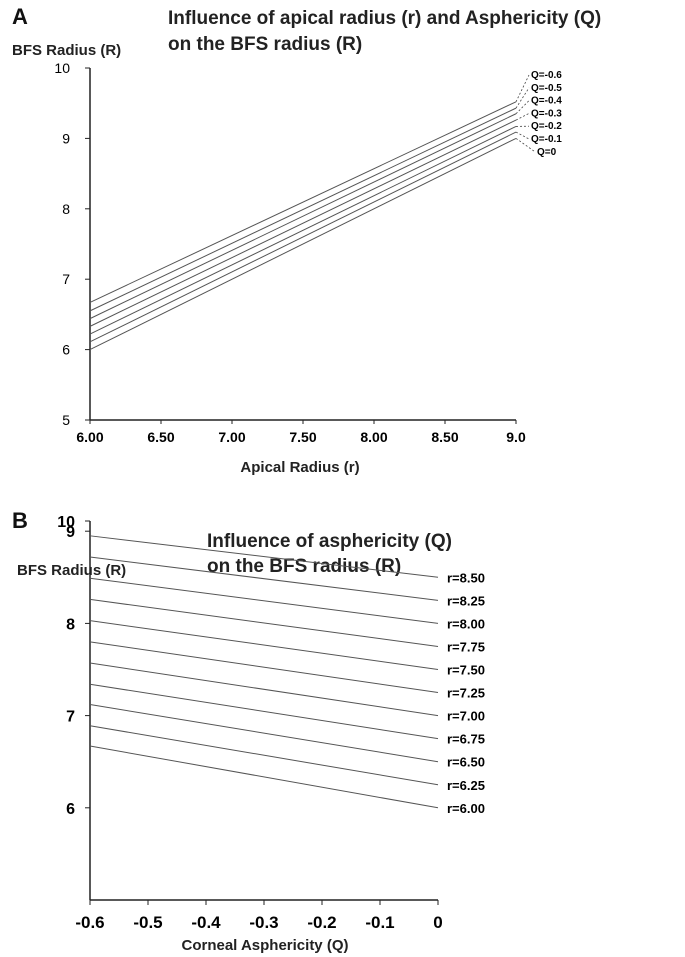 The height and width of the screenshot is (957, 685). What do you see at coordinates (466, 785) in the screenshot?
I see `series-label: r=6.25` at bounding box center [466, 785].